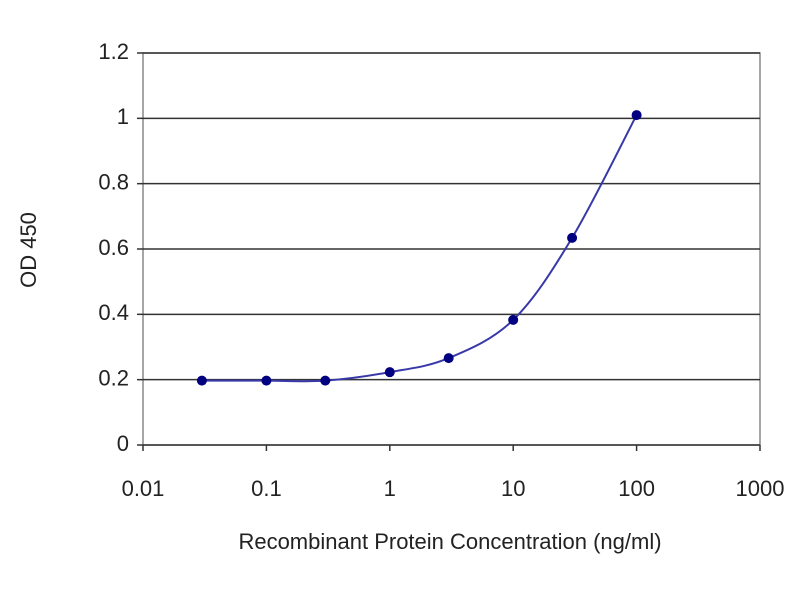  What do you see at coordinates (390, 488) in the screenshot?
I see `x-tick-label: 1` at bounding box center [390, 488].